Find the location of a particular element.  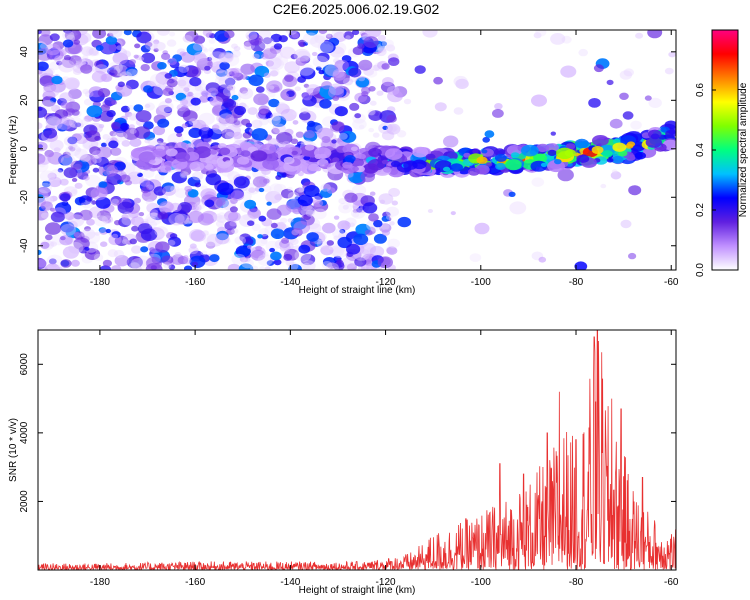

x-tick-label: -180 is located at coordinates (100, 282).